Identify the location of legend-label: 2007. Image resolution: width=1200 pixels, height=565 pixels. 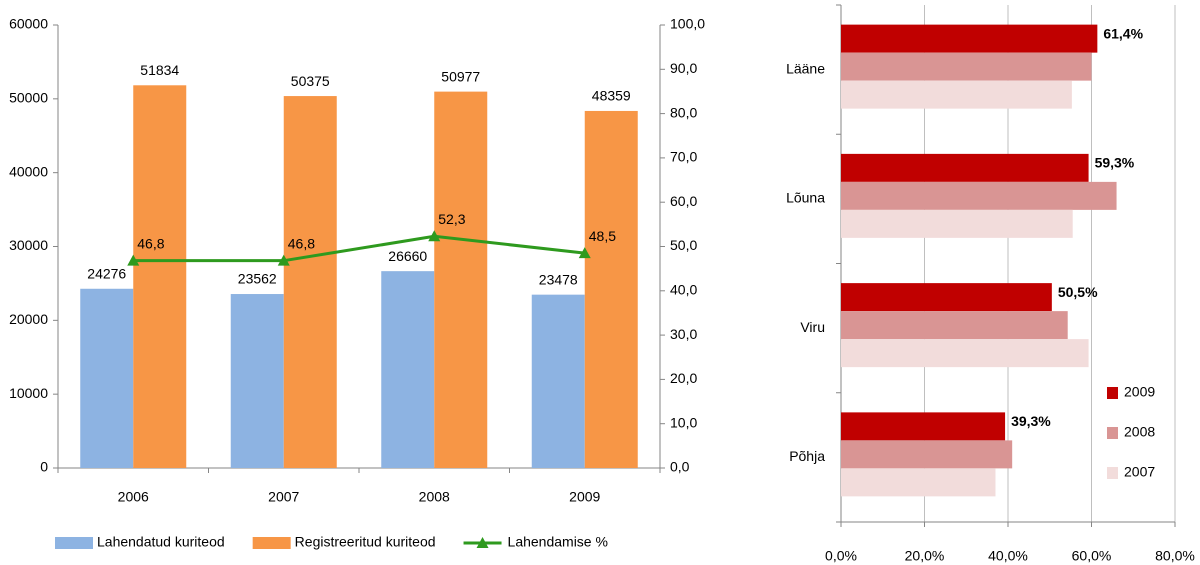
(1139, 472).